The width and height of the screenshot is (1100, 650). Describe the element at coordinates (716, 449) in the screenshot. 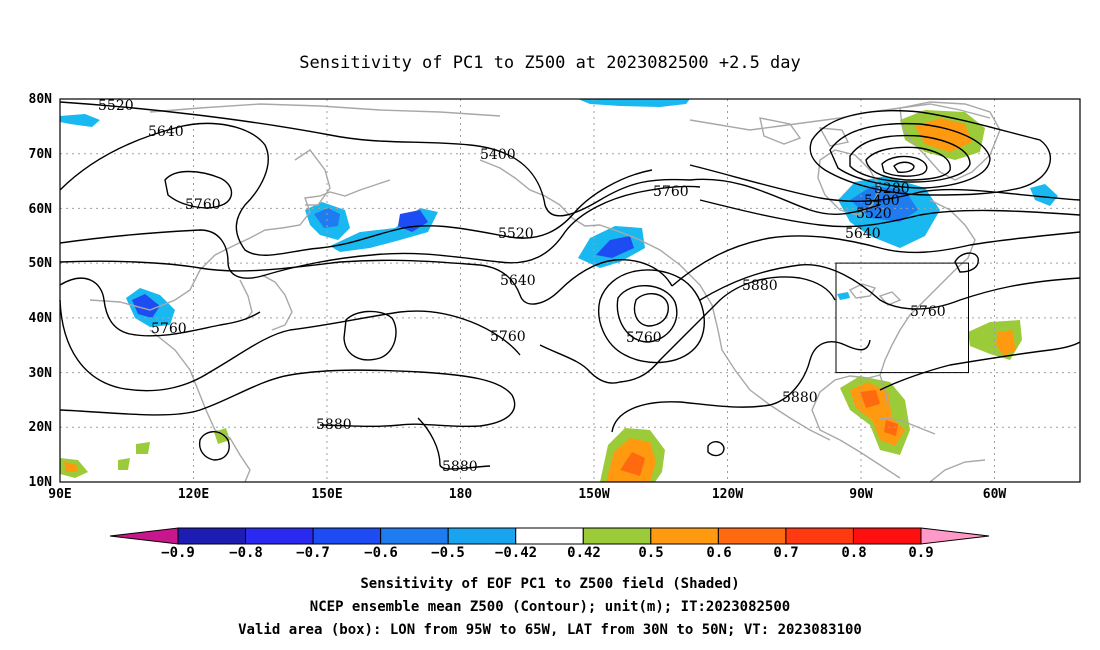

I see `contour-loop-small` at that location.